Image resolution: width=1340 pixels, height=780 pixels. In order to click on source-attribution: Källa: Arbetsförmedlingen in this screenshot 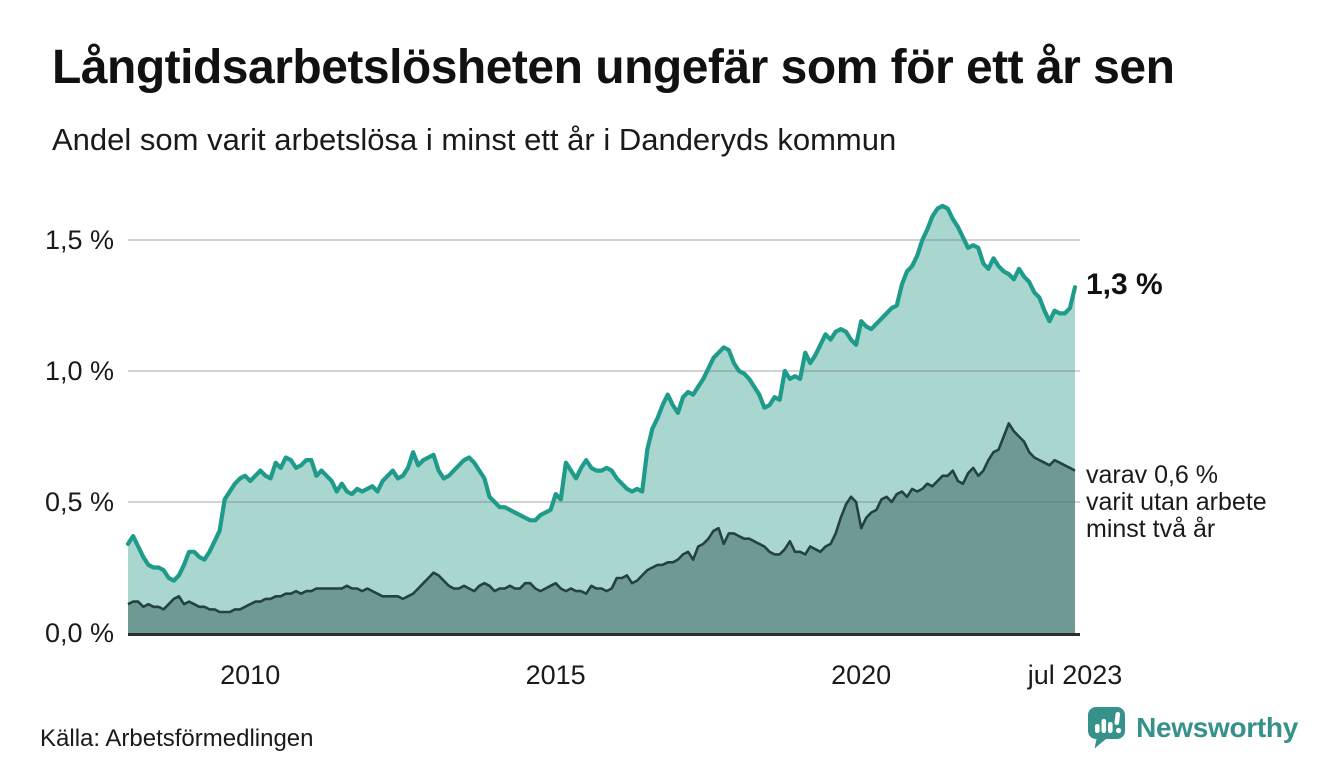, I will do `click(177, 738)`.